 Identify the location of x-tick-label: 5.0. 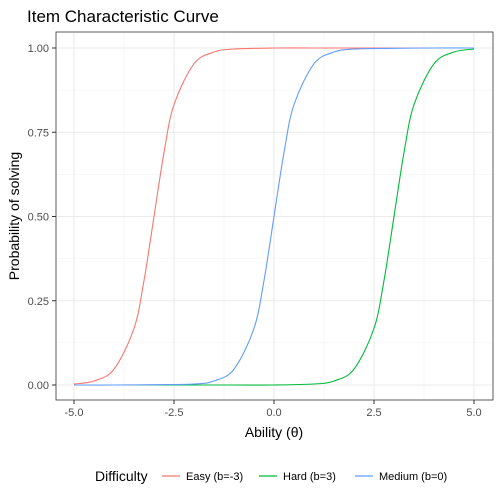
(473, 413).